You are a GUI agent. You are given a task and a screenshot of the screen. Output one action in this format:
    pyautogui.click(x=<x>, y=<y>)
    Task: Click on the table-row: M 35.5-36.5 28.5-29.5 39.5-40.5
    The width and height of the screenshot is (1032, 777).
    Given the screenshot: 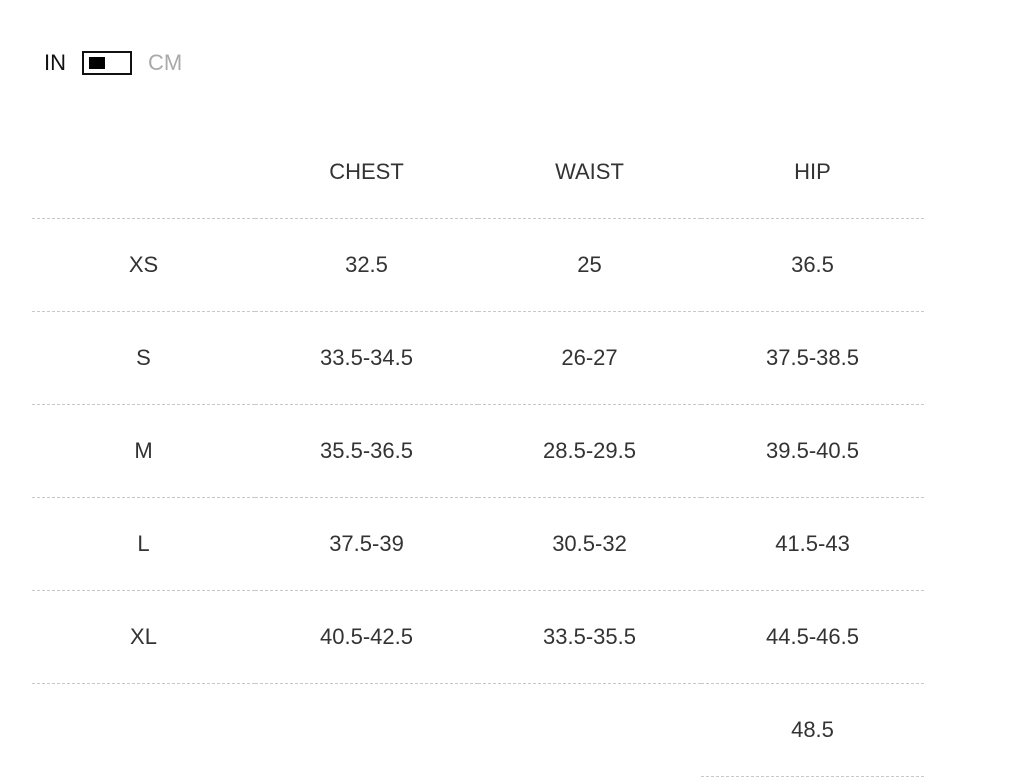 What is the action you would take?
    pyautogui.click(x=478, y=451)
    